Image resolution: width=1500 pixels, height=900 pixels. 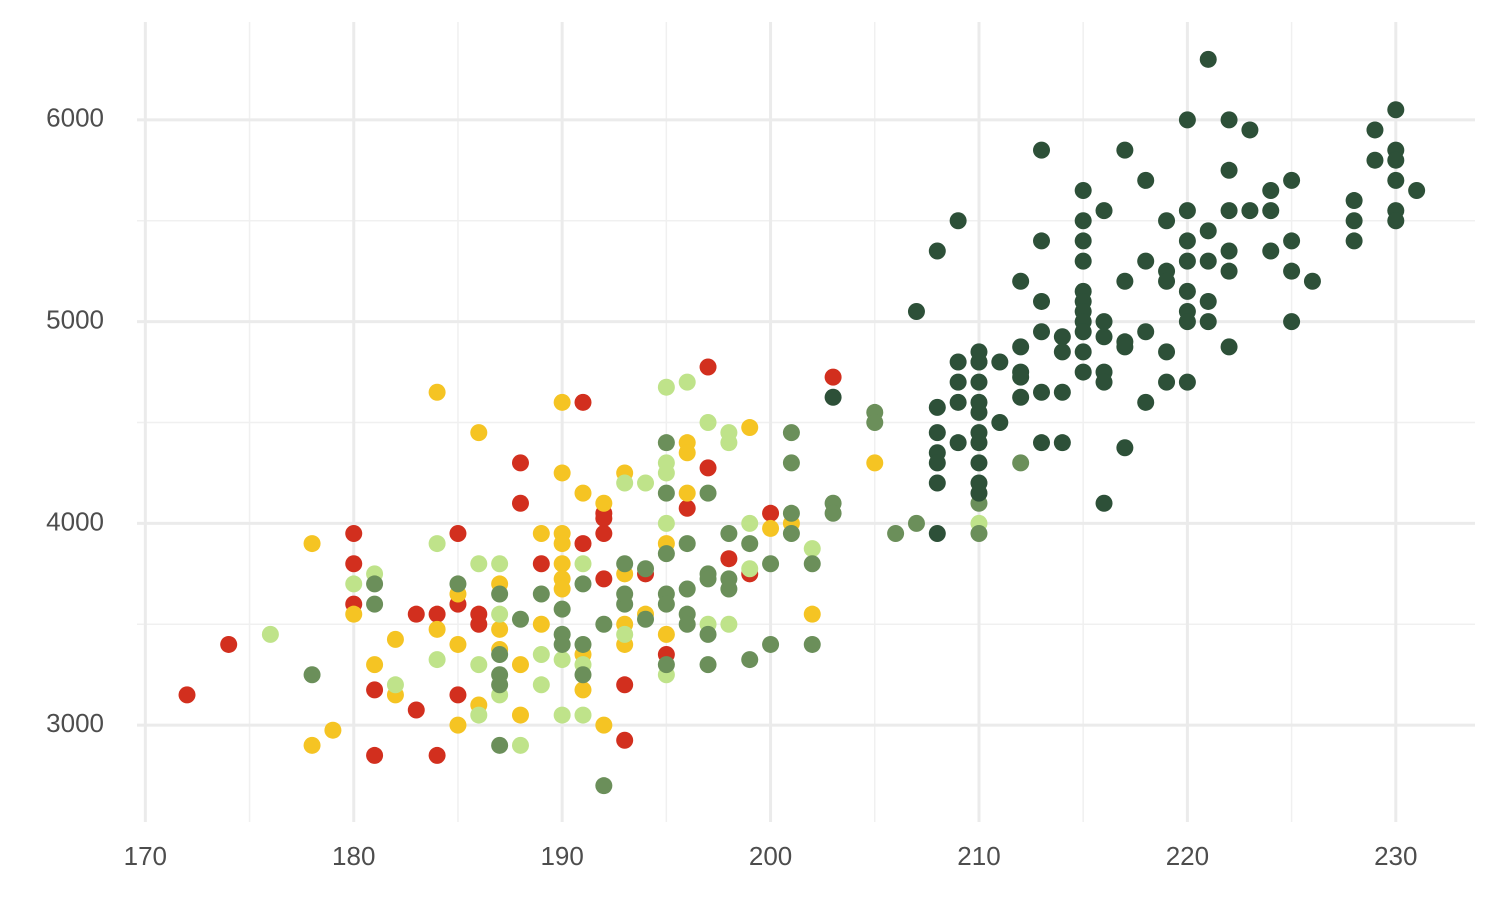 I want to click on x-tick-label: 230, so click(x=1395, y=856).